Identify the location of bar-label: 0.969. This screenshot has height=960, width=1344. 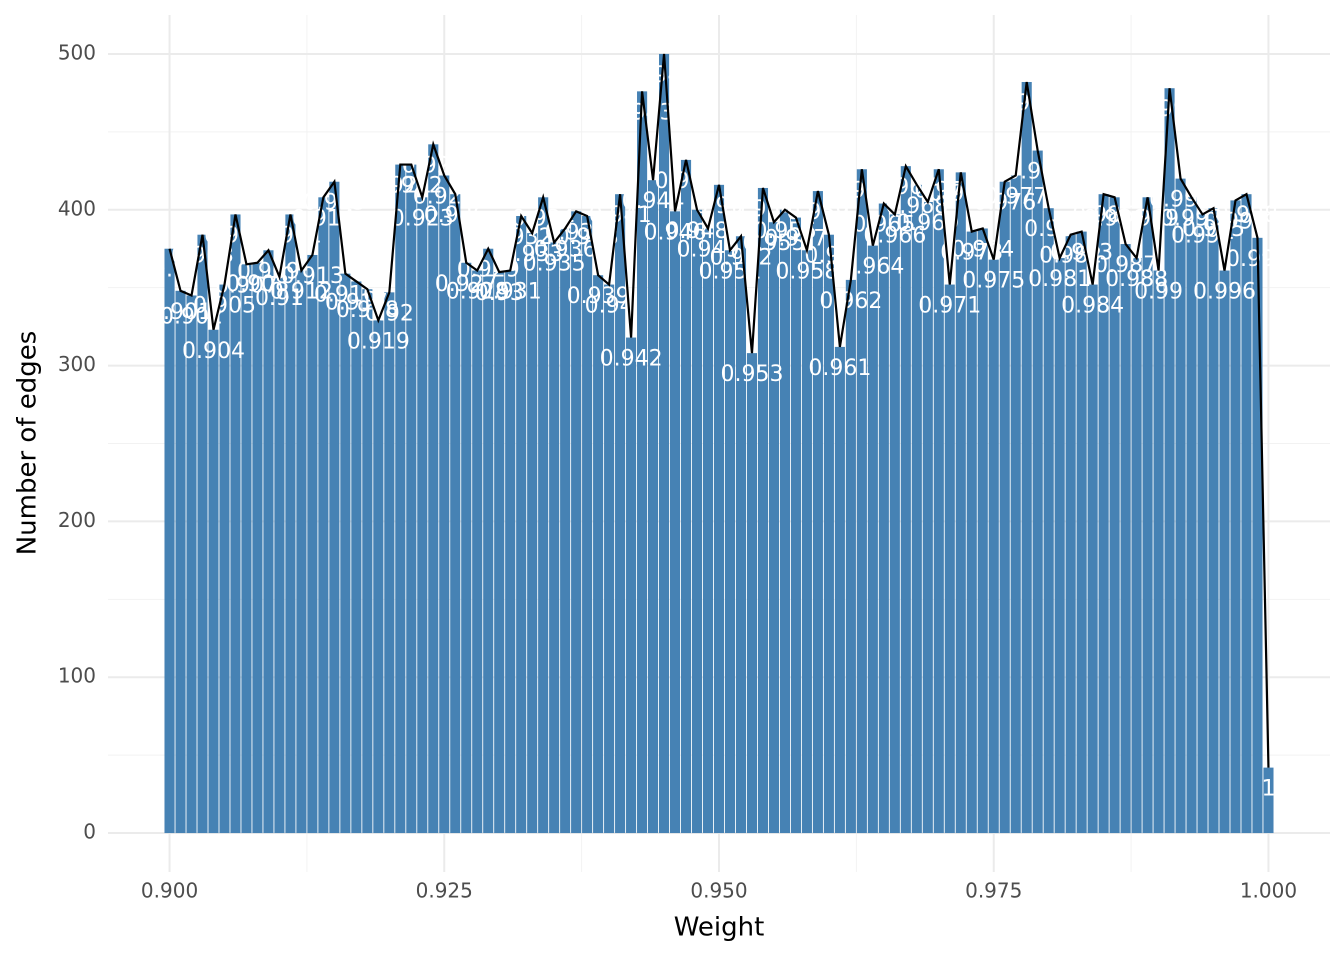
(927, 223).